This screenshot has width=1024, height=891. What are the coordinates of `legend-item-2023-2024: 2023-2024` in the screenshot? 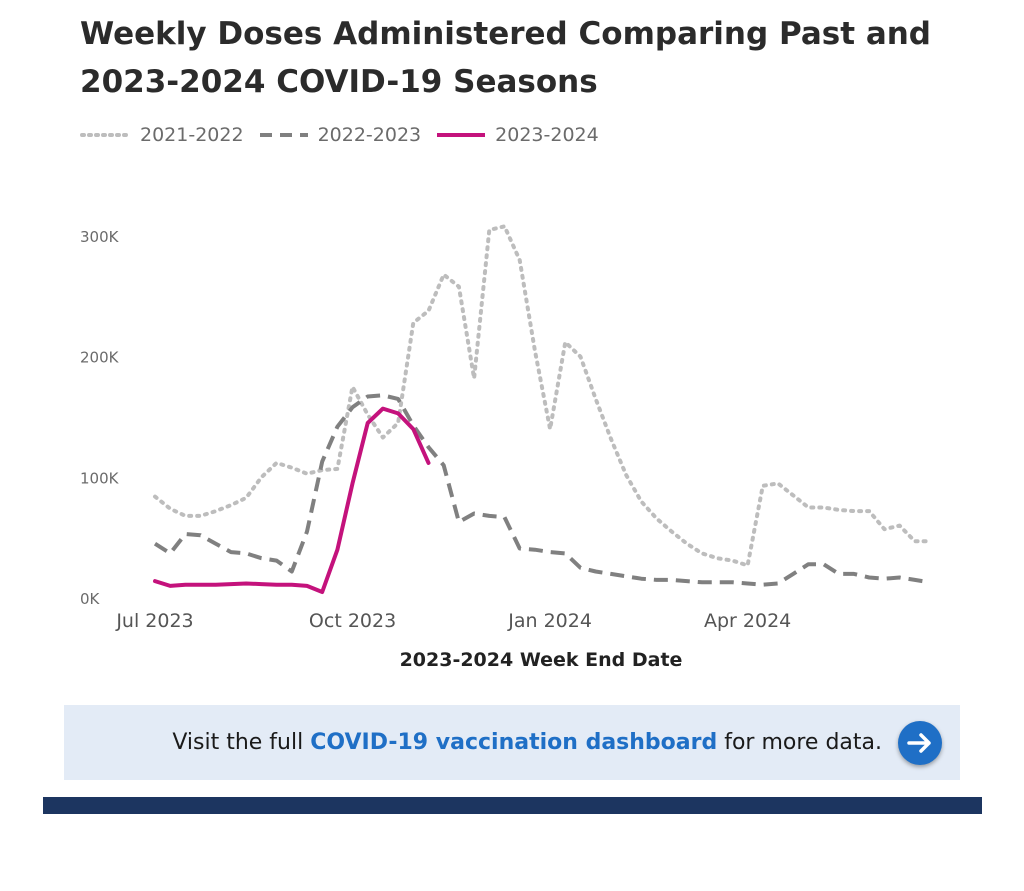 It's located at (517, 135).